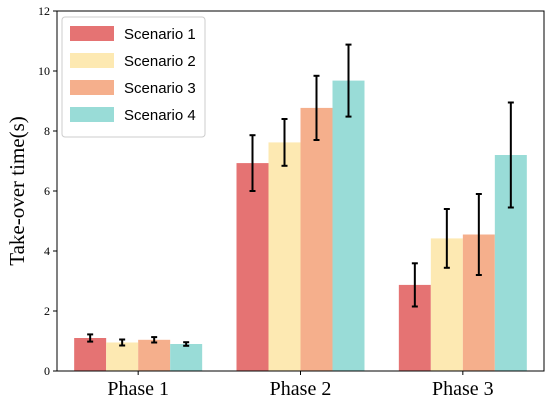 This screenshot has height=404, width=550. Describe the element at coordinates (160, 61) in the screenshot. I see `legend-label: Scenario 2` at that location.